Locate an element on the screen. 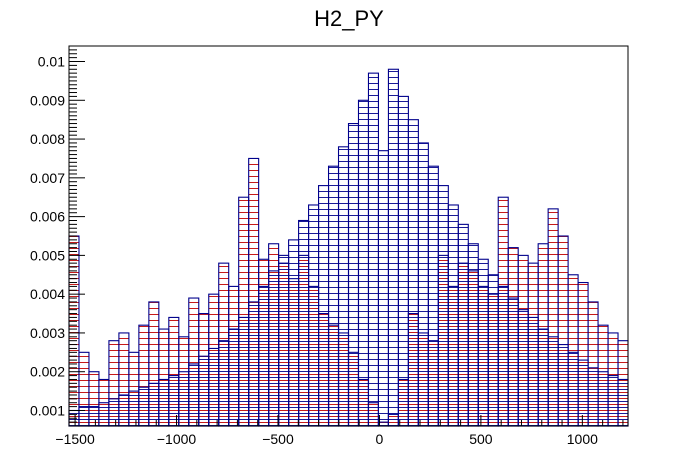 This screenshot has width=698, height=474. x-tick-label: −1000 is located at coordinates (177, 439).